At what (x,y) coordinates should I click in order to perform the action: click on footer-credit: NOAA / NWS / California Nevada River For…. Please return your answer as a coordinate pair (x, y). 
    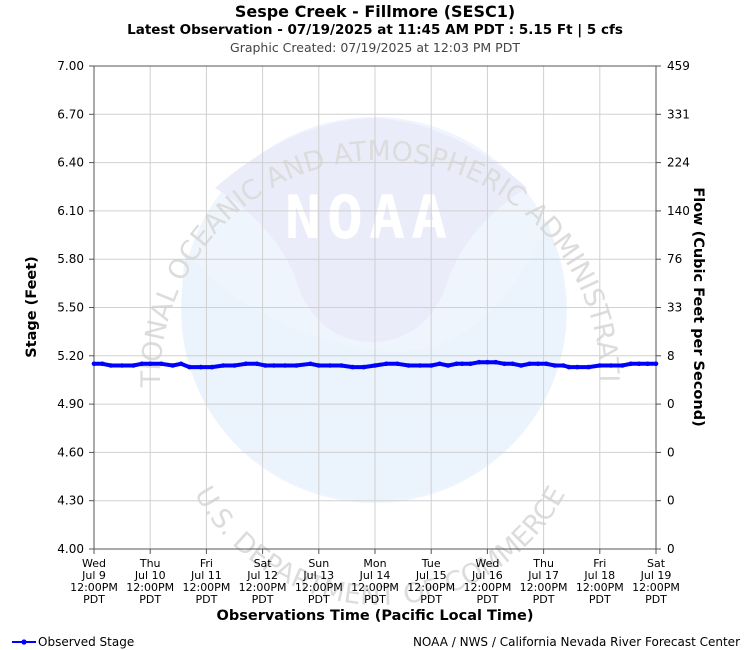
    Looking at the image, I should click on (576, 642).